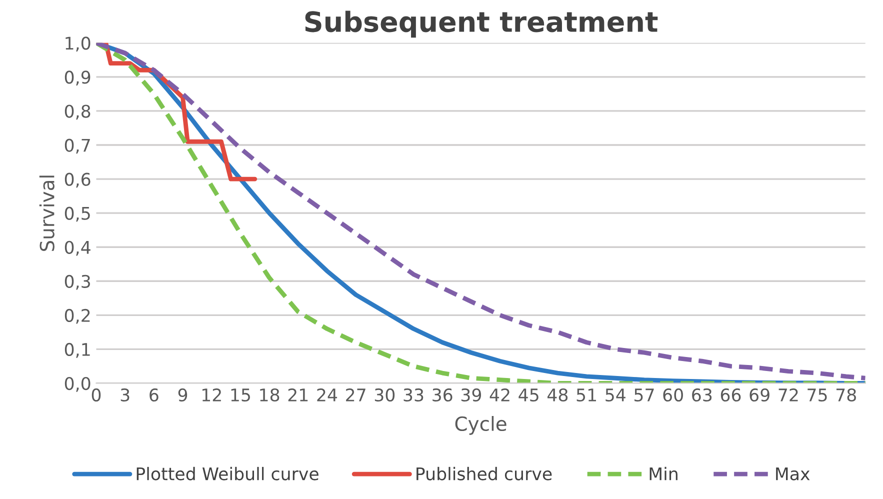 This screenshot has height=499, width=883. Describe the element at coordinates (500, 395) in the screenshot. I see `x-tick-label: 42` at that location.